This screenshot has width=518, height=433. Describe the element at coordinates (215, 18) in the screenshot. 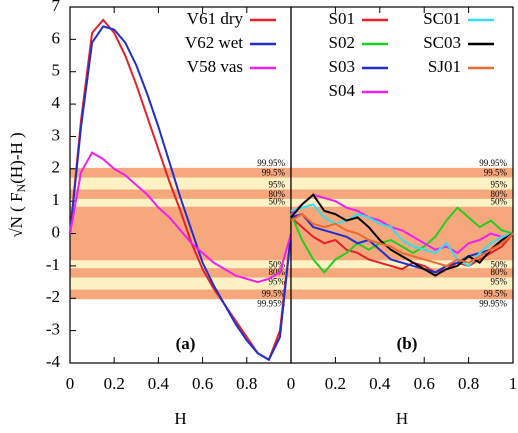

I see `legend-label: V61 dry` at that location.